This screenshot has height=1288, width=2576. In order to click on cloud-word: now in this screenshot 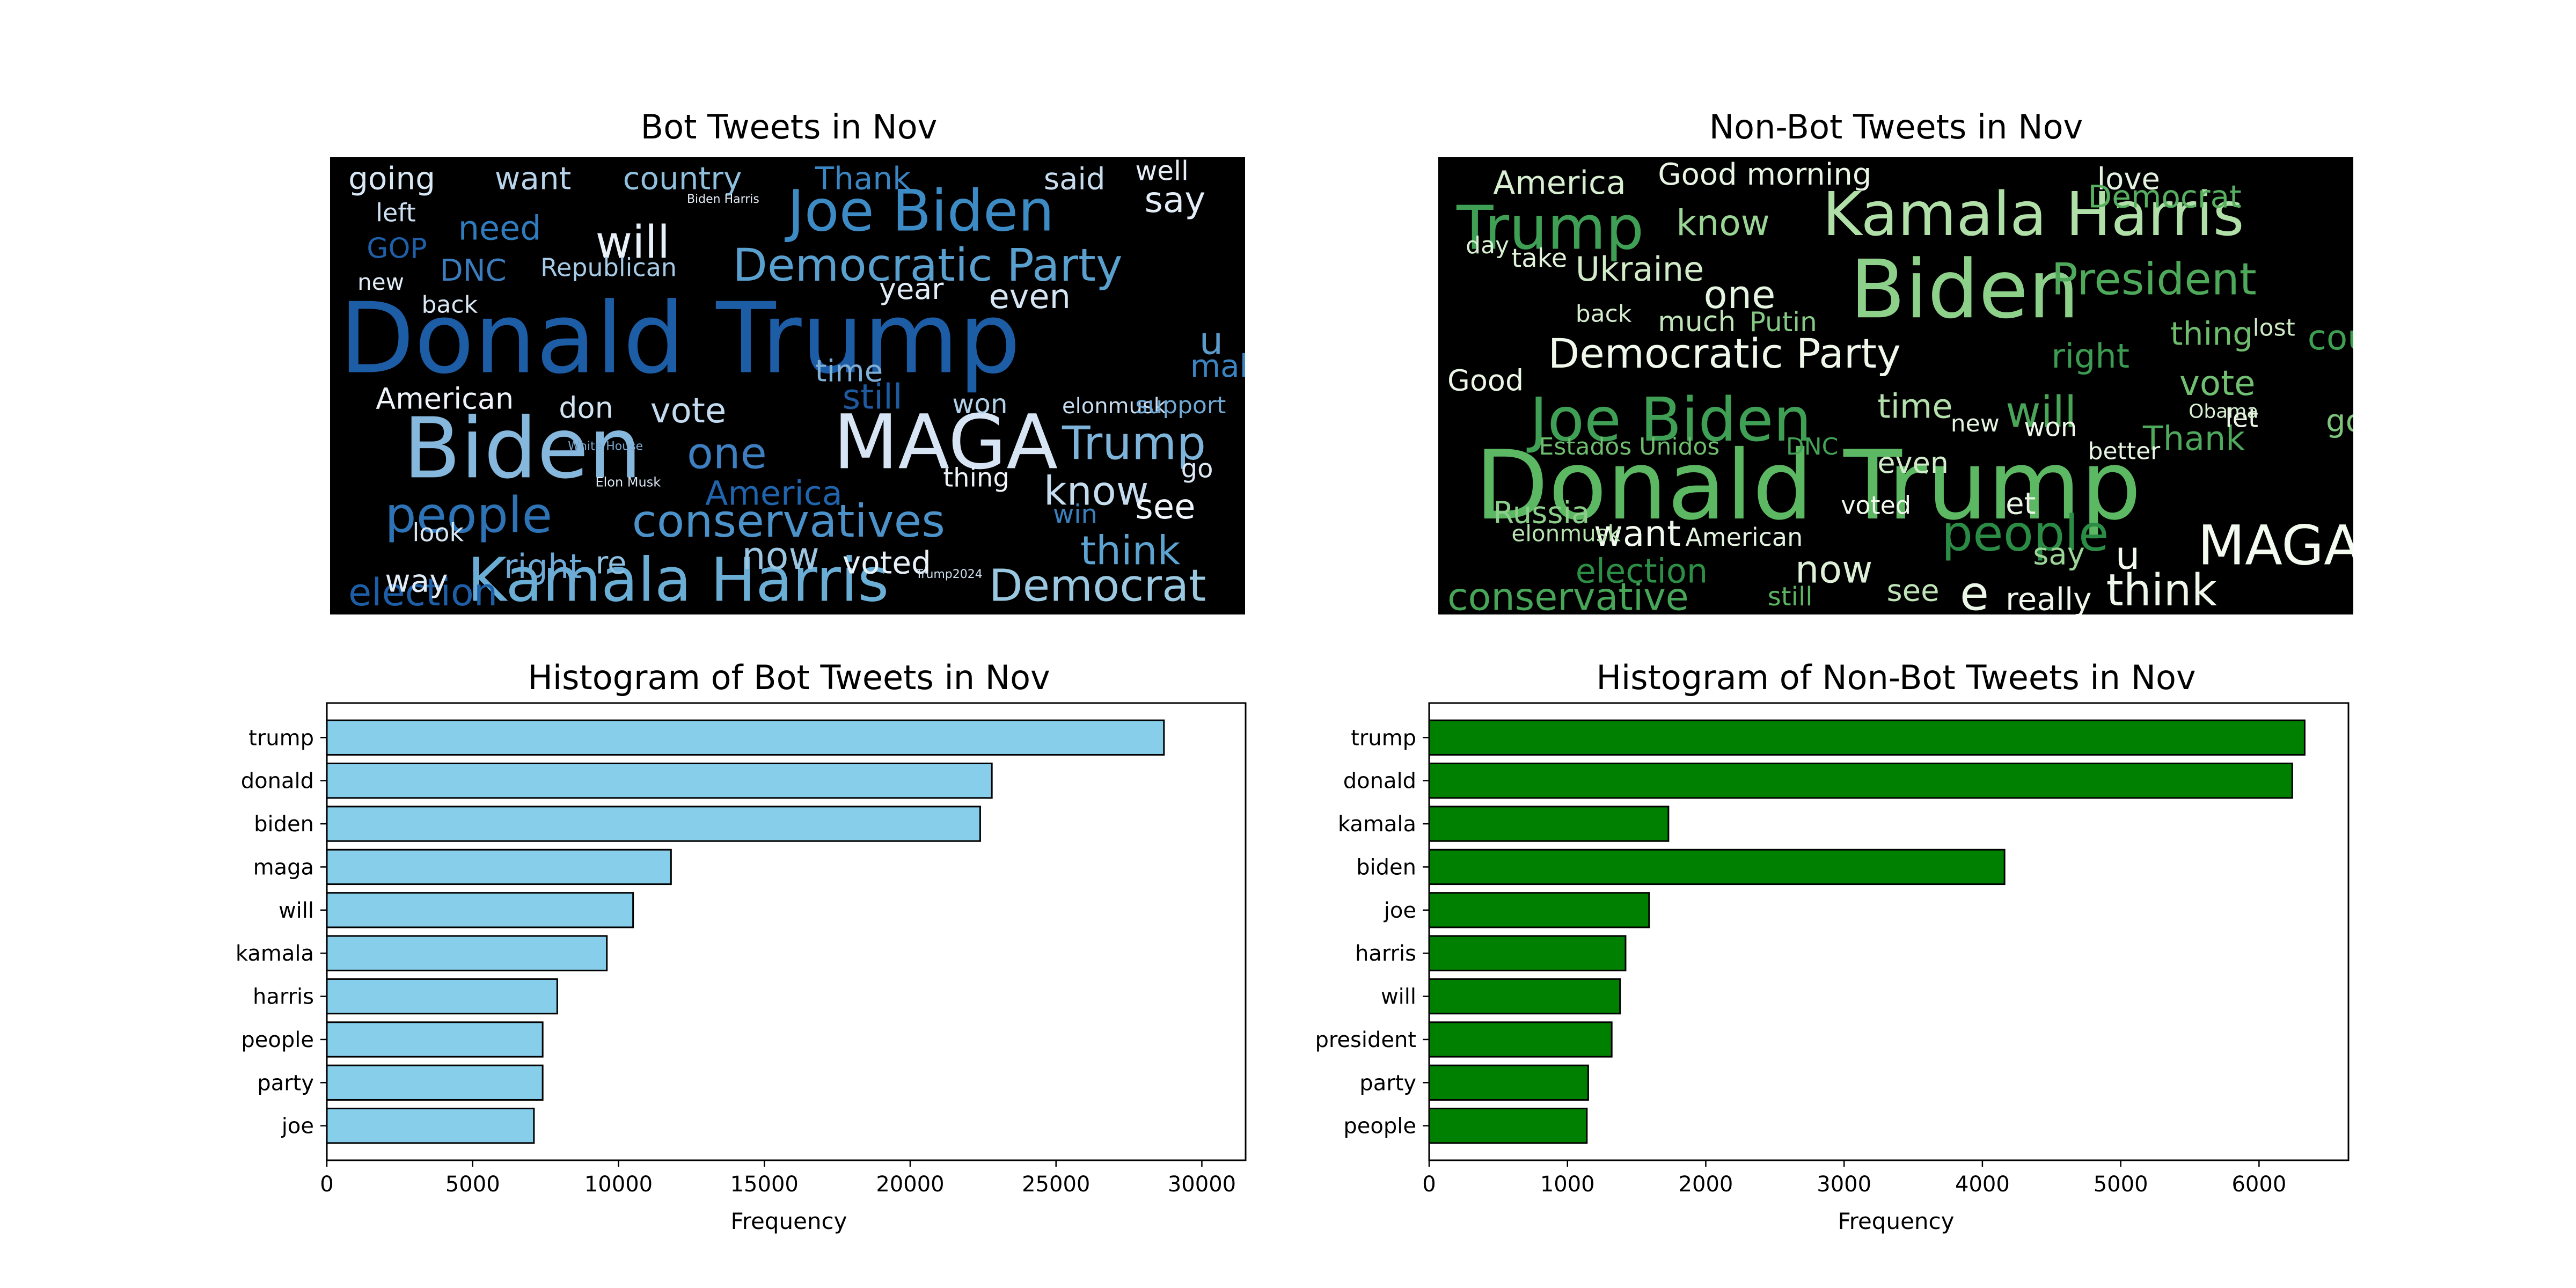, I will do `click(1833, 569)`.